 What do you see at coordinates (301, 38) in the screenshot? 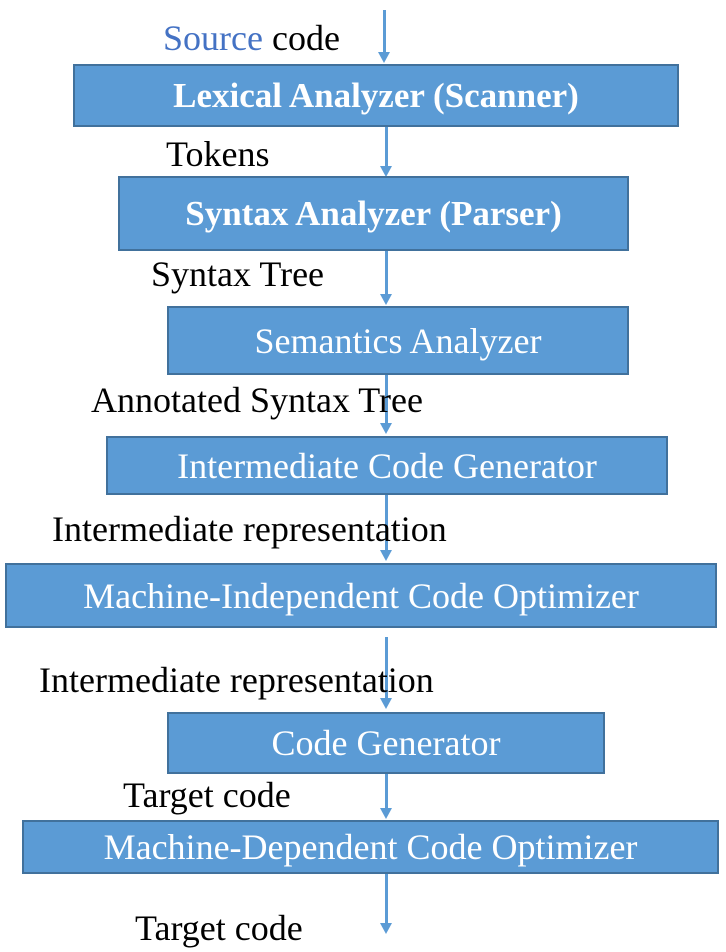
I see `code-word: code` at bounding box center [301, 38].